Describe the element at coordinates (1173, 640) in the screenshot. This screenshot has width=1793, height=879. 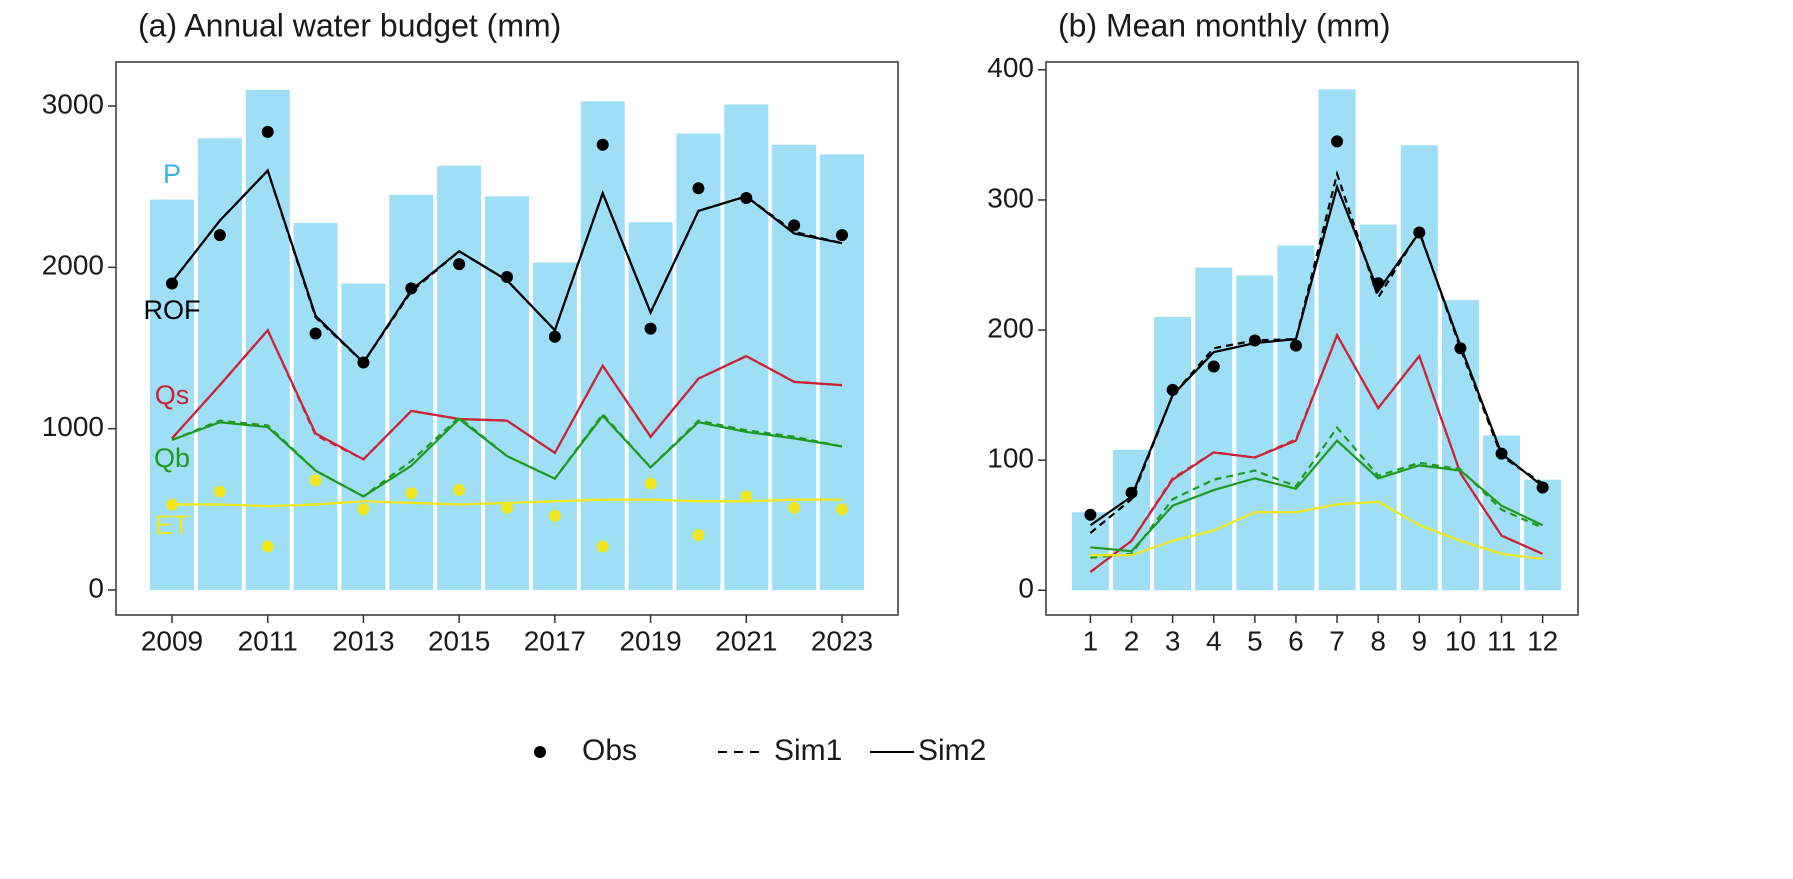
I see `x-tick-label: 3` at that location.